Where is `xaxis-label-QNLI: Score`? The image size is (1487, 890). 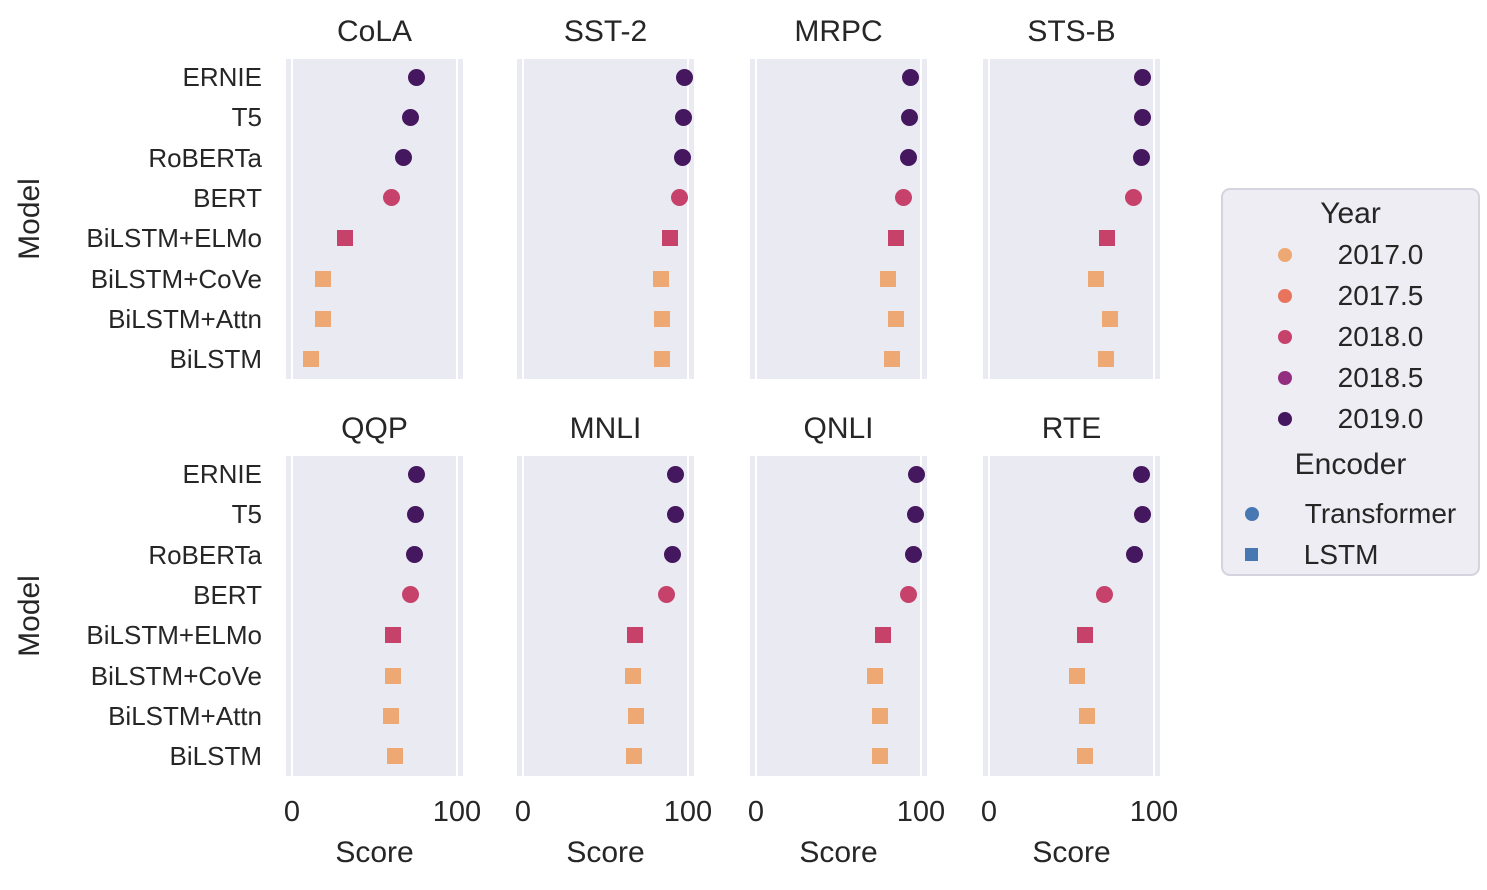
xaxis-label-QNLI: Score is located at coordinates (838, 852).